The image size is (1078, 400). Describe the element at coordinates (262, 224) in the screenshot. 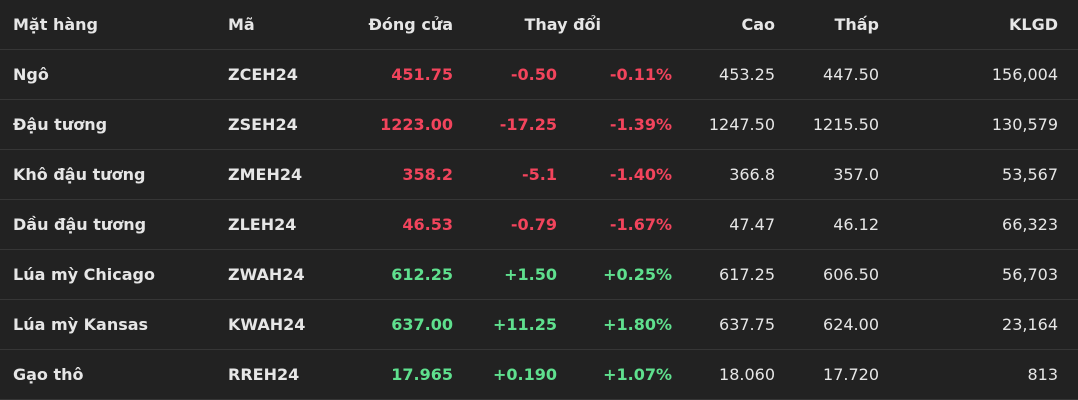

I see `symbol: ZLEH24` at that location.